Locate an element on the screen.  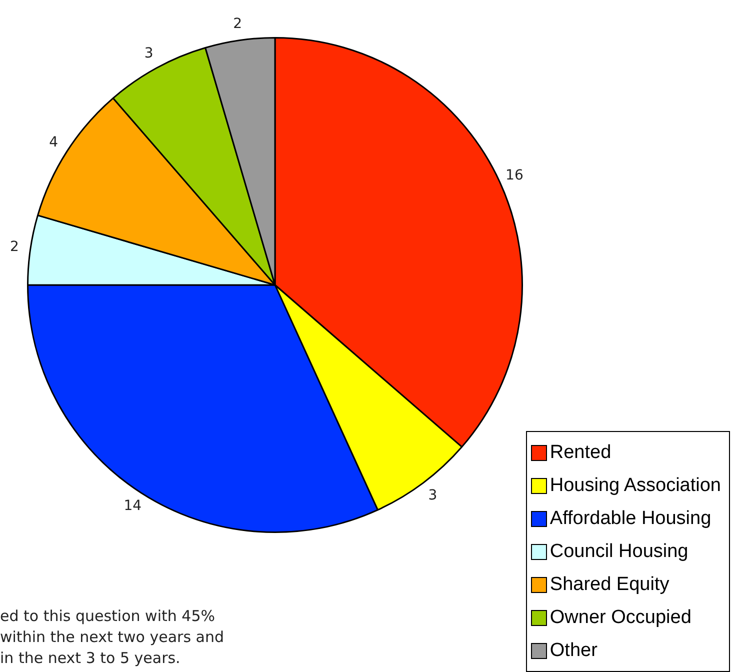
legend-label: Council Housing is located at coordinates (619, 551).